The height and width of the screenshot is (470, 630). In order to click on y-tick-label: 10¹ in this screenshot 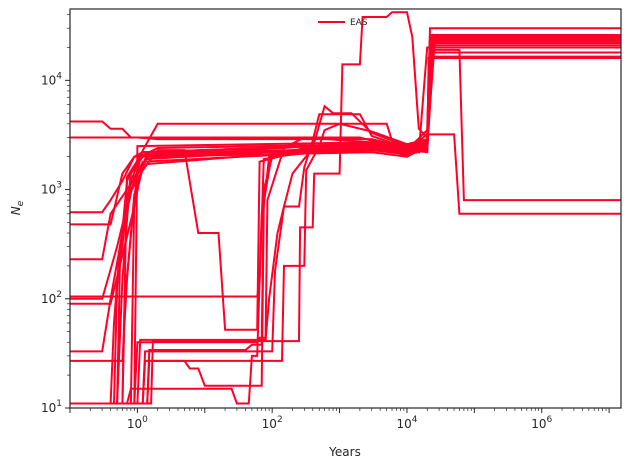, I will do `click(51, 407)`.